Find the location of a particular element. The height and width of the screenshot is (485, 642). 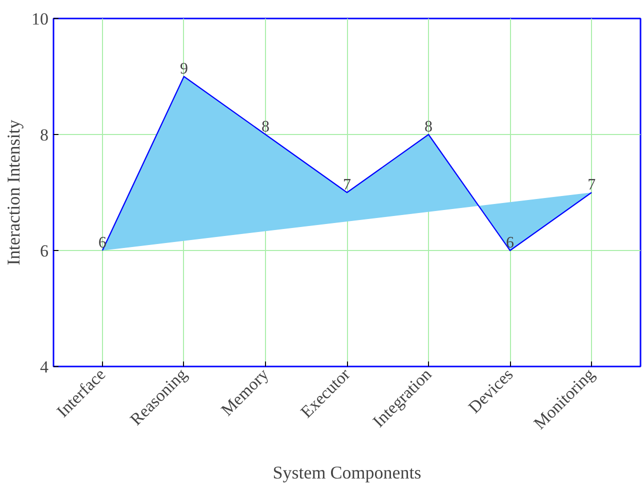

data-label: 9 is located at coordinates (184, 69).